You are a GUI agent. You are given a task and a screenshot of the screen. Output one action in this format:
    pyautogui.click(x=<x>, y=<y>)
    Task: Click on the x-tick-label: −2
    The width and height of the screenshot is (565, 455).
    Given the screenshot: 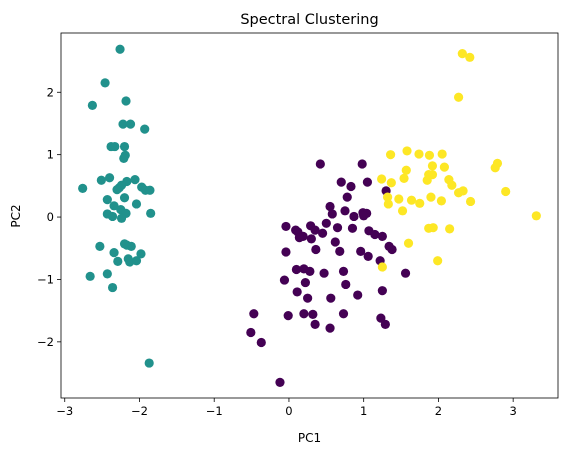 What is the action you would take?
    pyautogui.click(x=139, y=411)
    